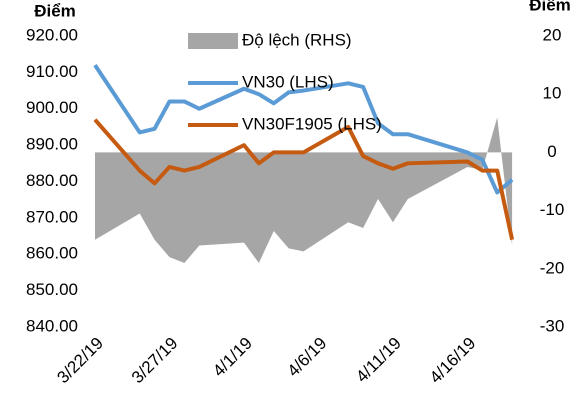 Image resolution: width=578 pixels, height=405 pixels. What do you see at coordinates (155, 361) in the screenshot?
I see `x-tick-label: 3/27/19` at bounding box center [155, 361].